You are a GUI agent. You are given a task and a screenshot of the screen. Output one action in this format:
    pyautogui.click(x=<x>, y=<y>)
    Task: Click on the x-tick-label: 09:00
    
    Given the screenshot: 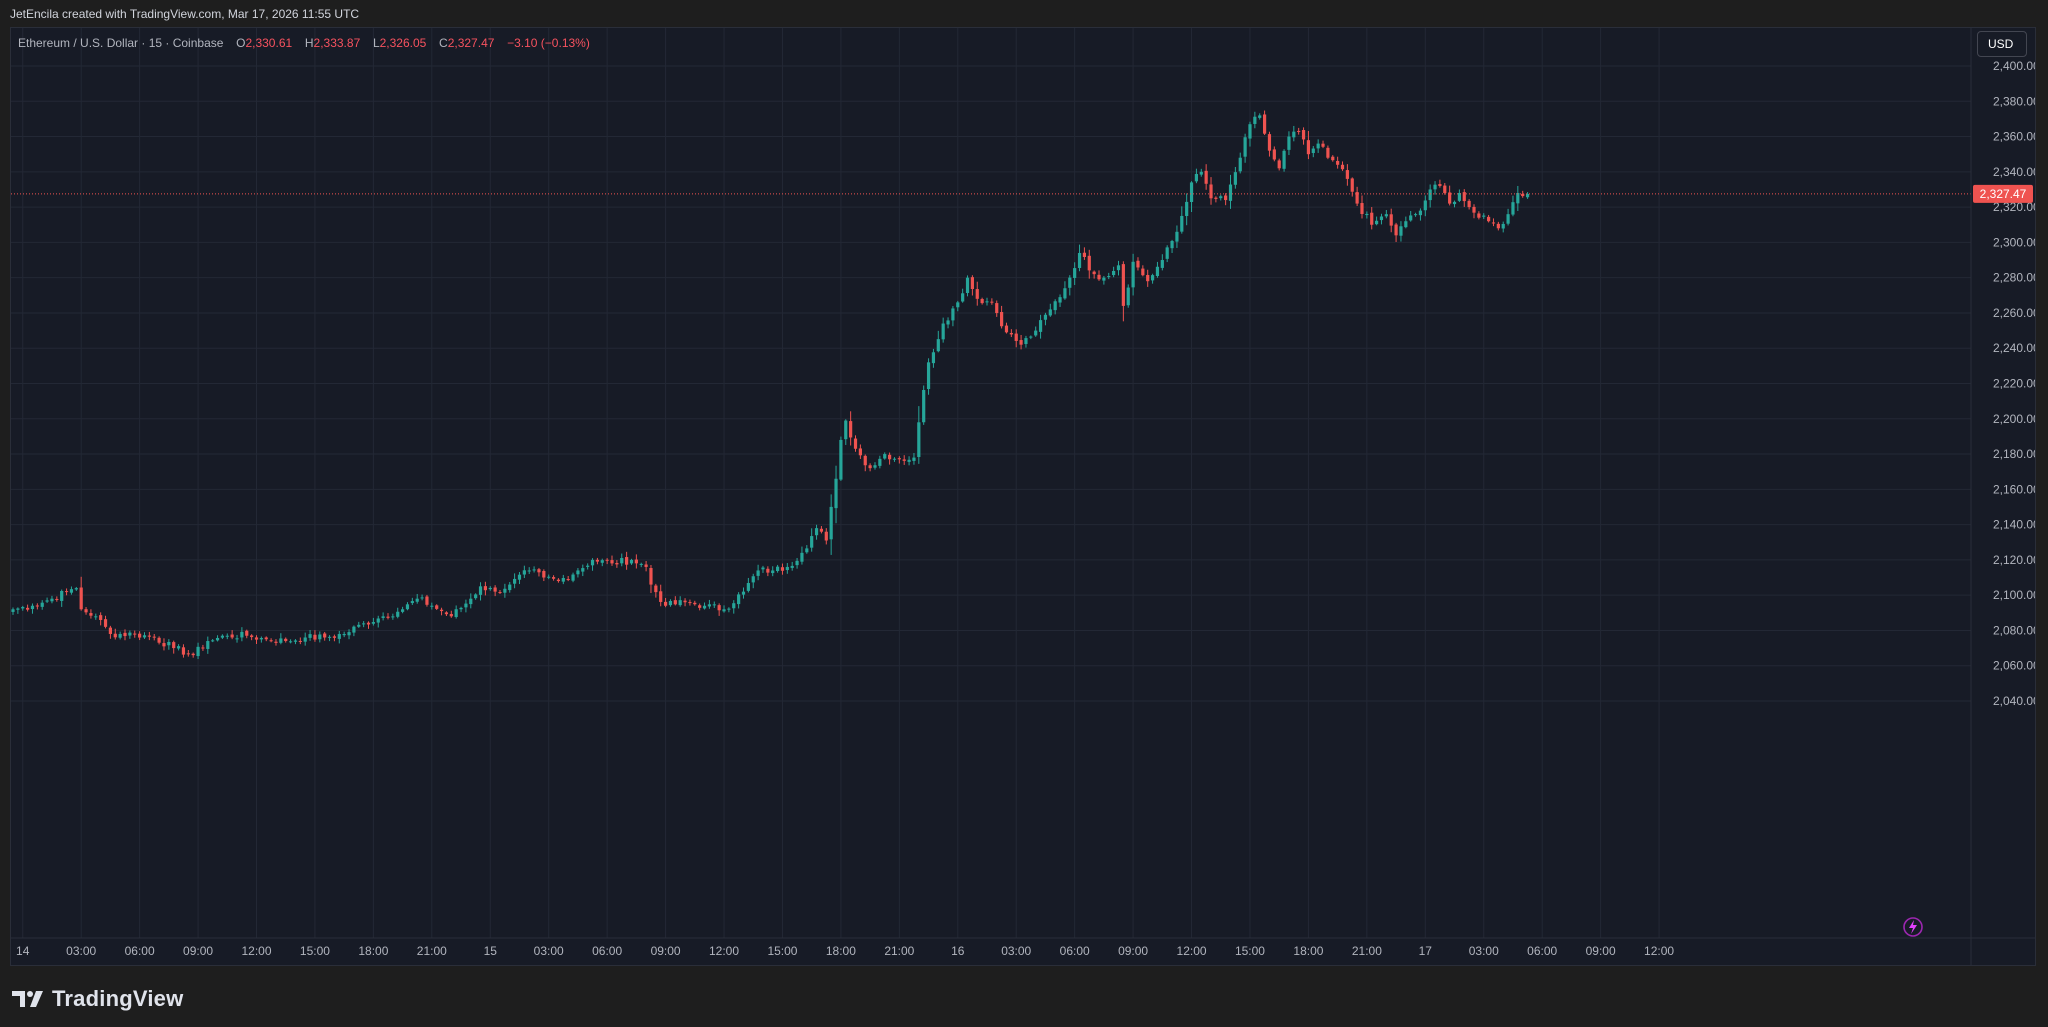 What is the action you would take?
    pyautogui.click(x=198, y=951)
    